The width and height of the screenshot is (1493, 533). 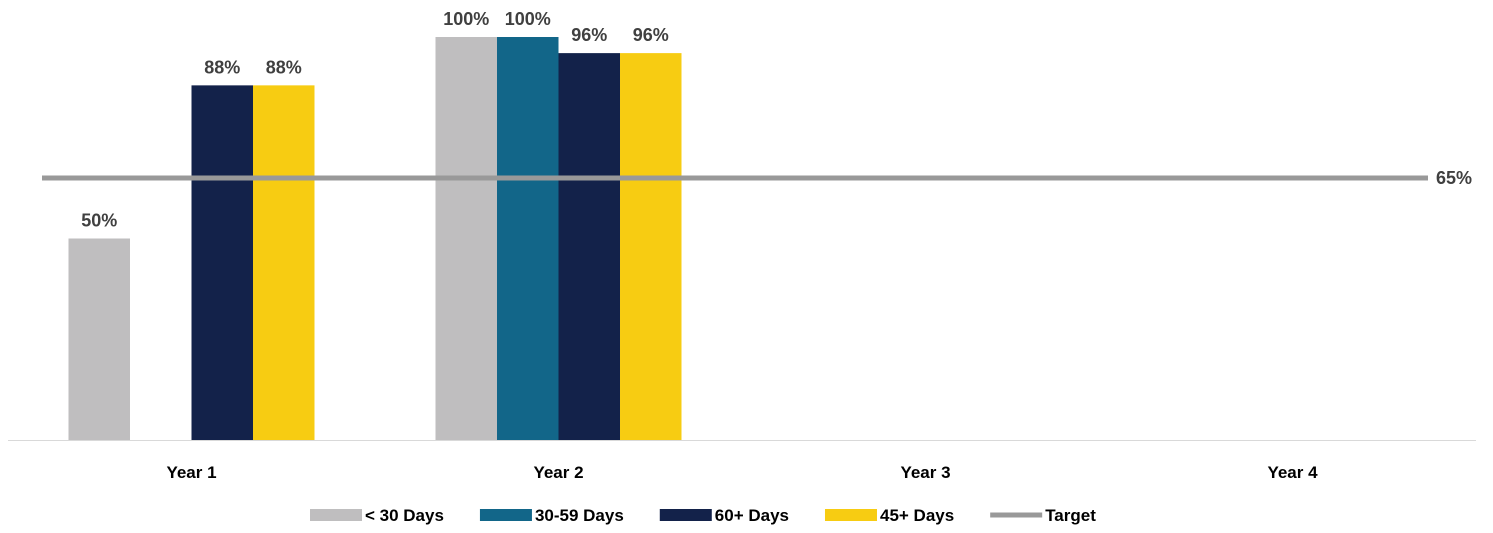 I want to click on target-value-label: 65%, so click(x=1454, y=178).